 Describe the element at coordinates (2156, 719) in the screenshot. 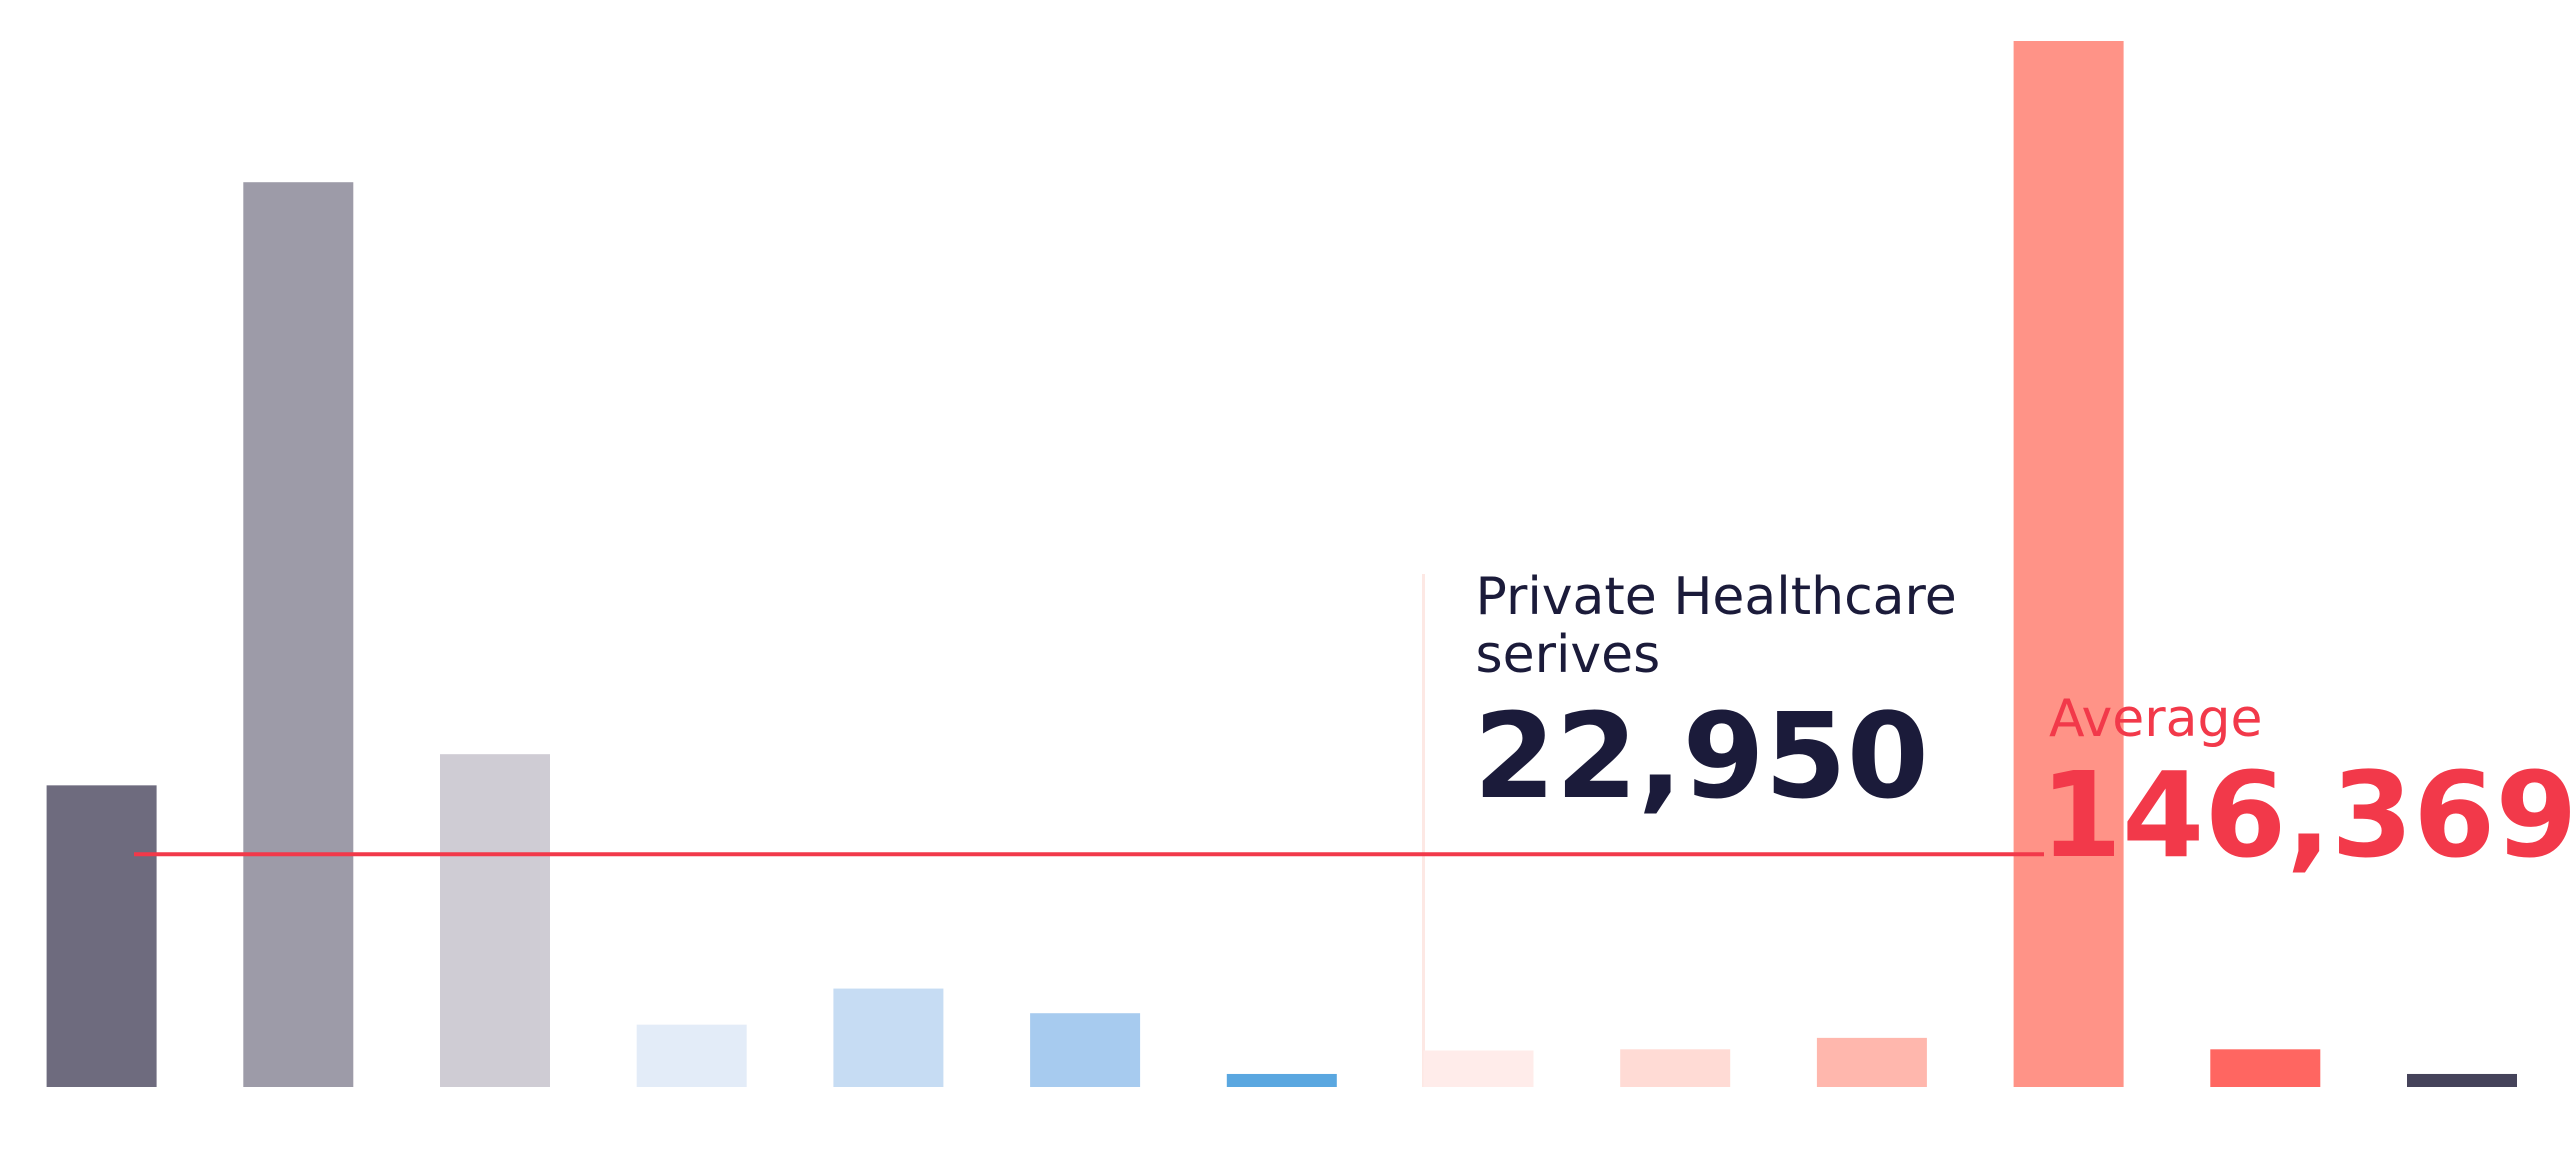

I see `average-label: Average` at that location.